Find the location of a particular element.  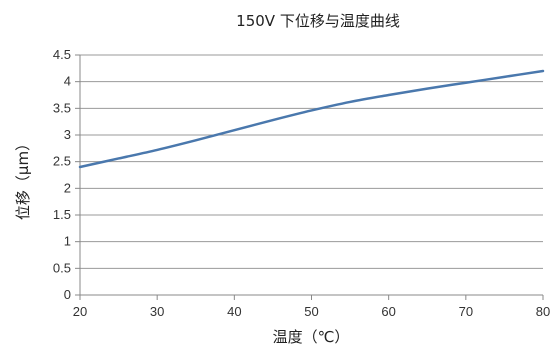

x-tick-label-5: 70 is located at coordinates (466, 311).